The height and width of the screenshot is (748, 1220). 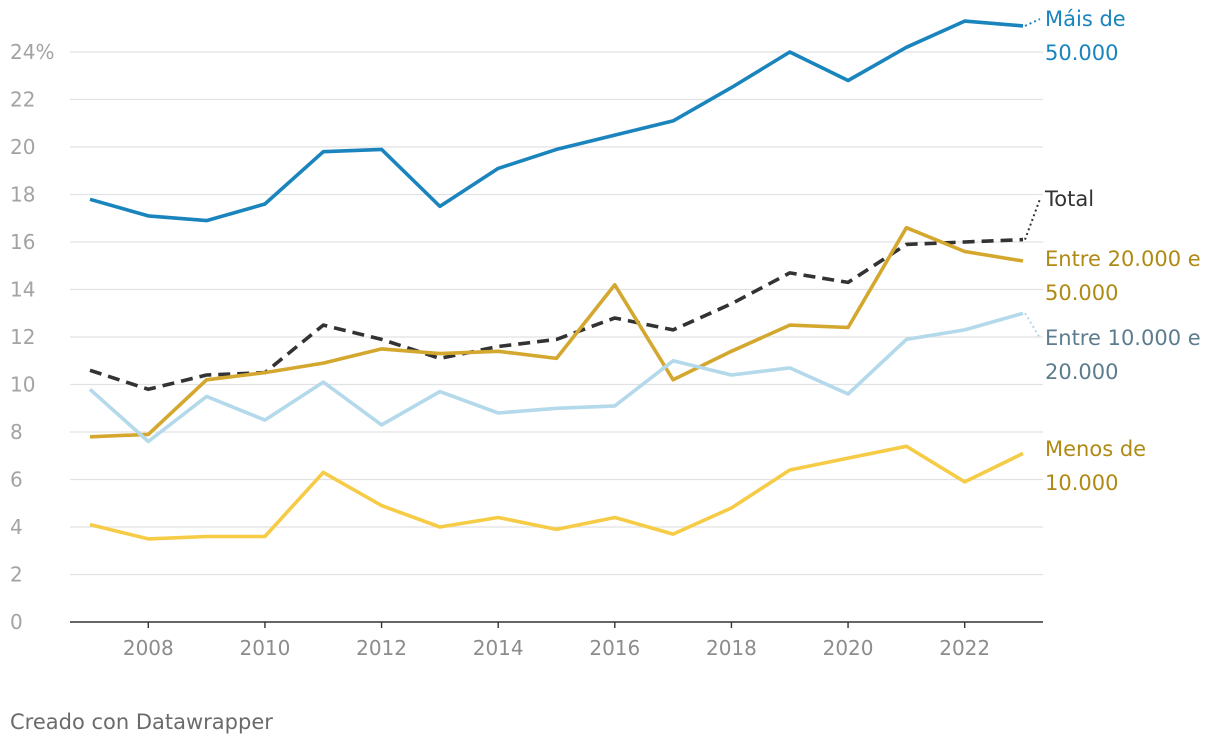 What do you see at coordinates (1123, 338) in the screenshot?
I see `series-label: Entre 10.000 e` at bounding box center [1123, 338].